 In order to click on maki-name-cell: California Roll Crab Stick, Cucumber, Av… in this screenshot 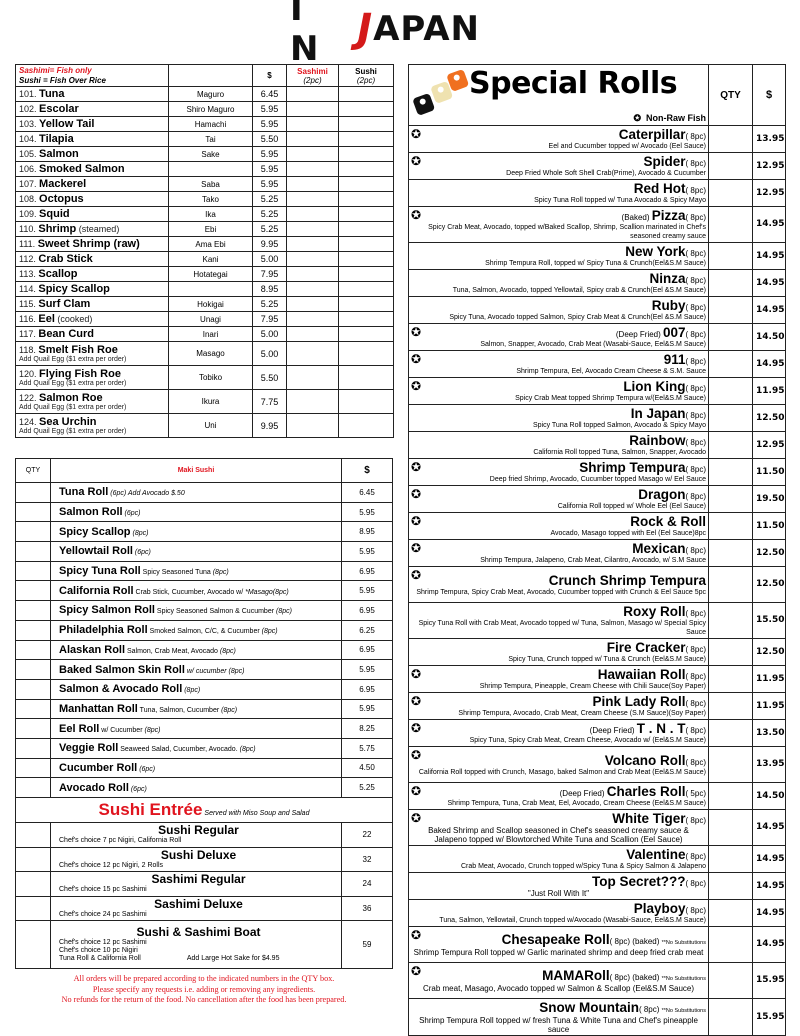, I will do `click(196, 591)`.